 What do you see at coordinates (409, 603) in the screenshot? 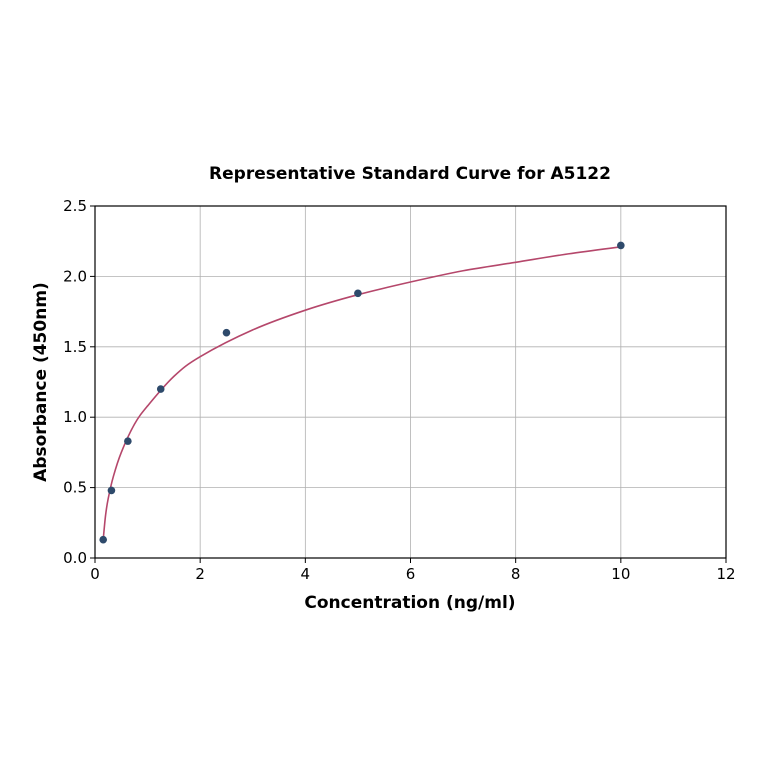
I see `x-axis-label: Concentration (ng/ml)` at bounding box center [409, 603].